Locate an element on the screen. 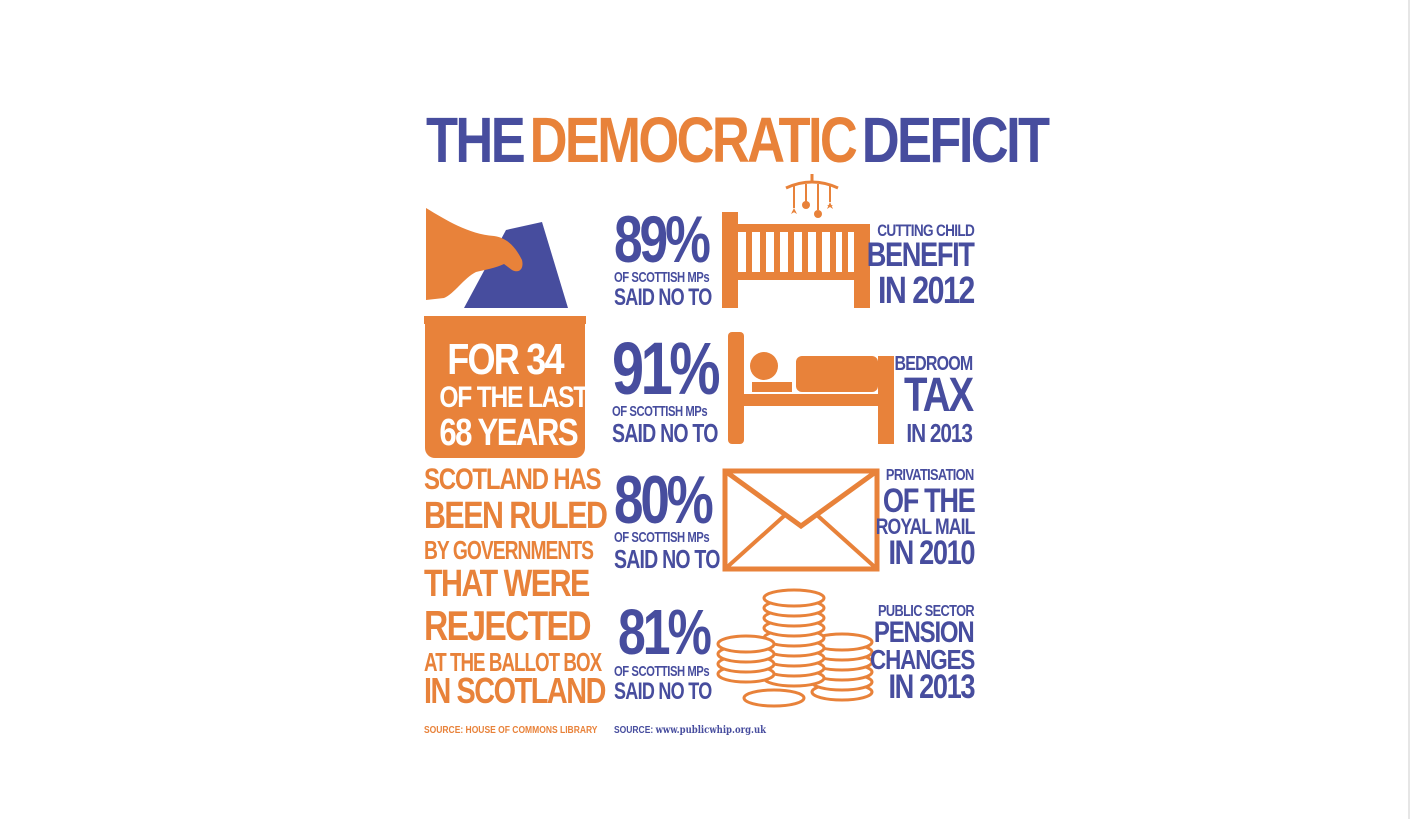 Image resolution: width=1410 pixels, height=819 pixels. ruled-line-3: BY GOVERNMENTS is located at coordinates (509, 550).